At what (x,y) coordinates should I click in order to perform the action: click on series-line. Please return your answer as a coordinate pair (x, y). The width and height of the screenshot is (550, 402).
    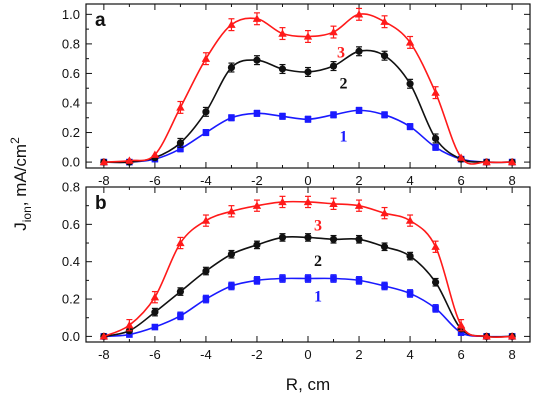
    Looking at the image, I should click on (308, 307).